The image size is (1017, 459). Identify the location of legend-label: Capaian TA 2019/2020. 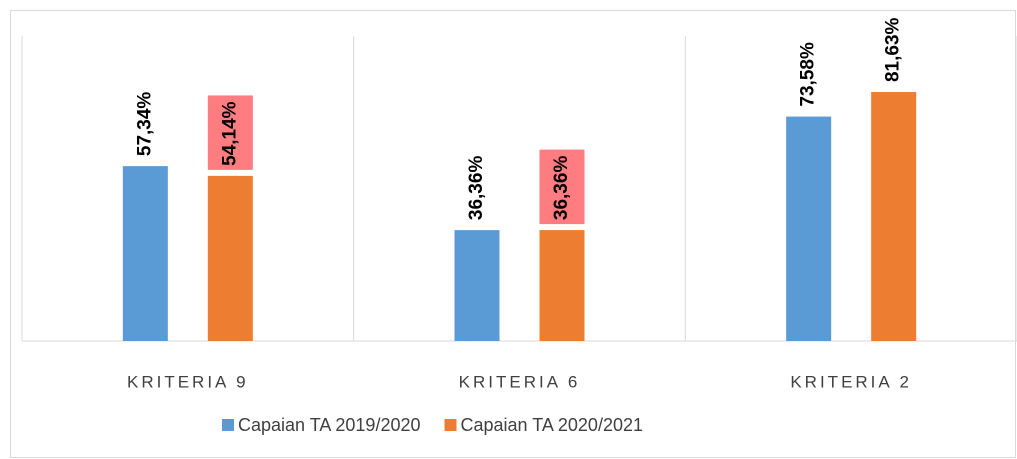
(329, 425).